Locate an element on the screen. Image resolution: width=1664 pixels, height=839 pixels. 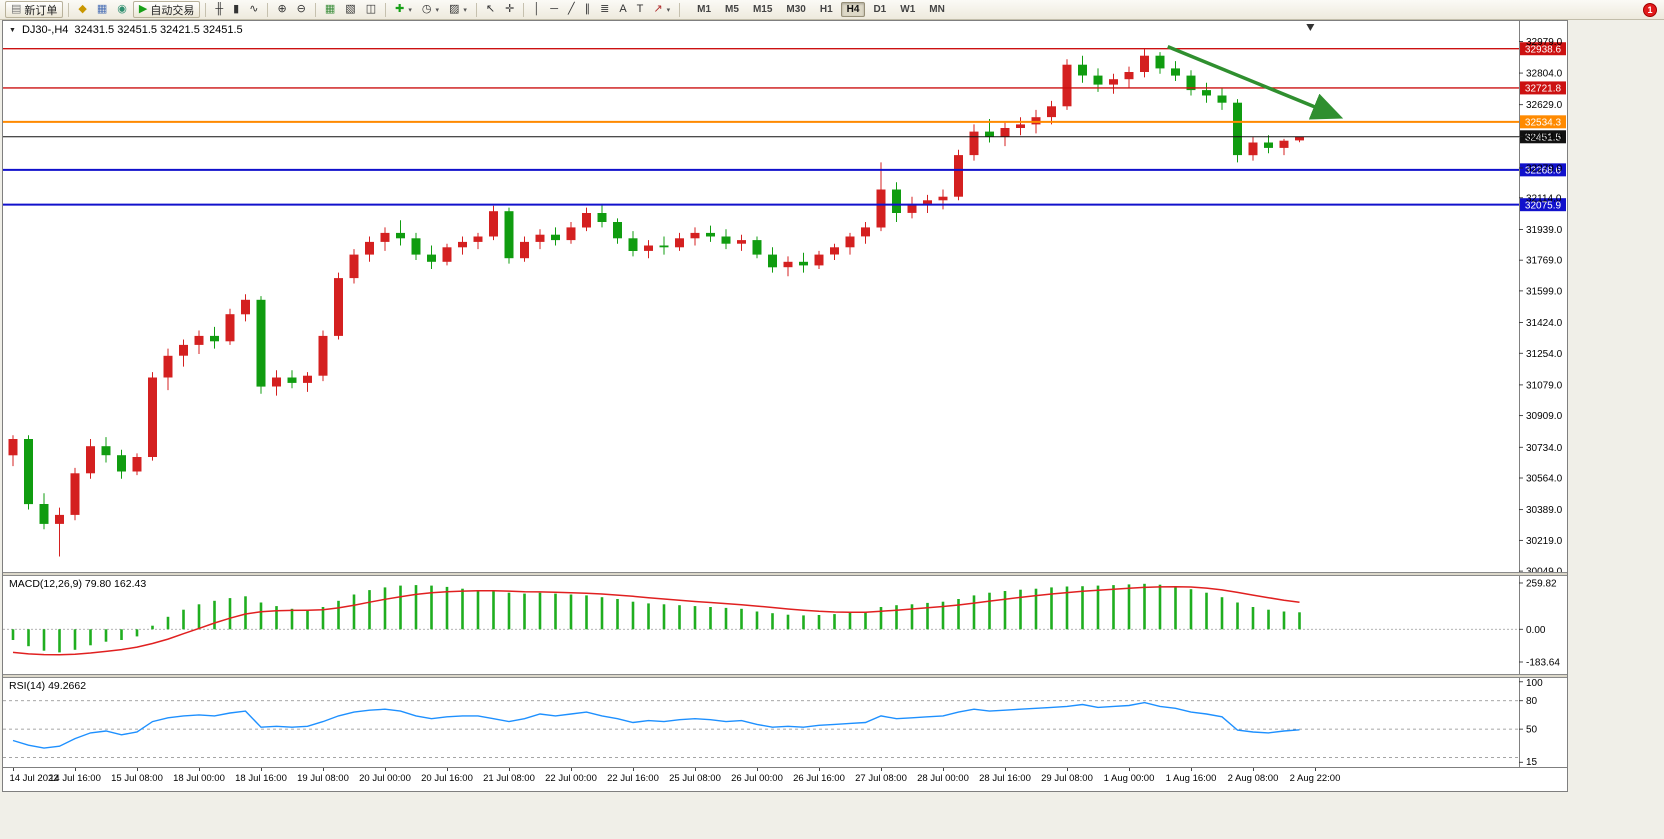
price-axis-label: 30909.0 is located at coordinates (1544, 416).